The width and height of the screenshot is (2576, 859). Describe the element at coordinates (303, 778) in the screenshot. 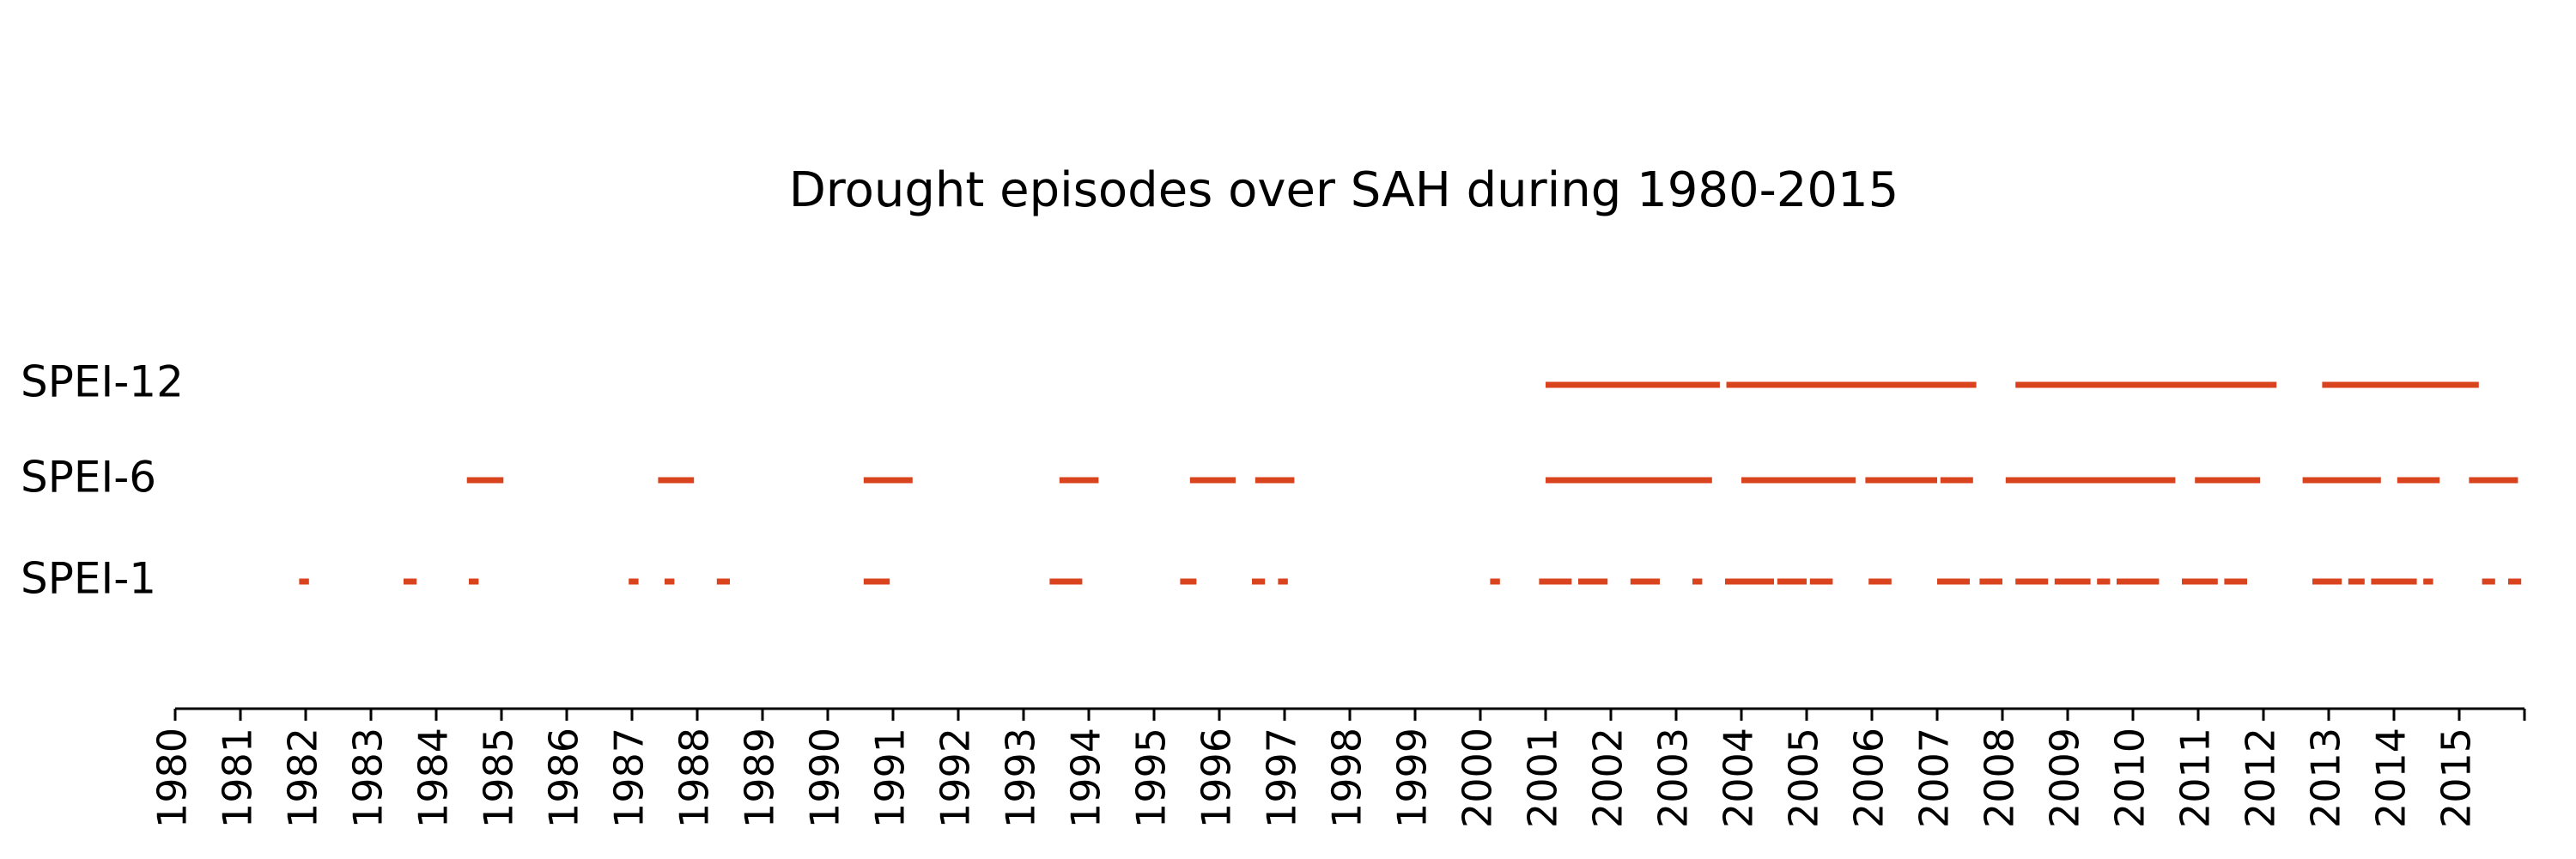

I see `x-tick-label: 1982` at that location.